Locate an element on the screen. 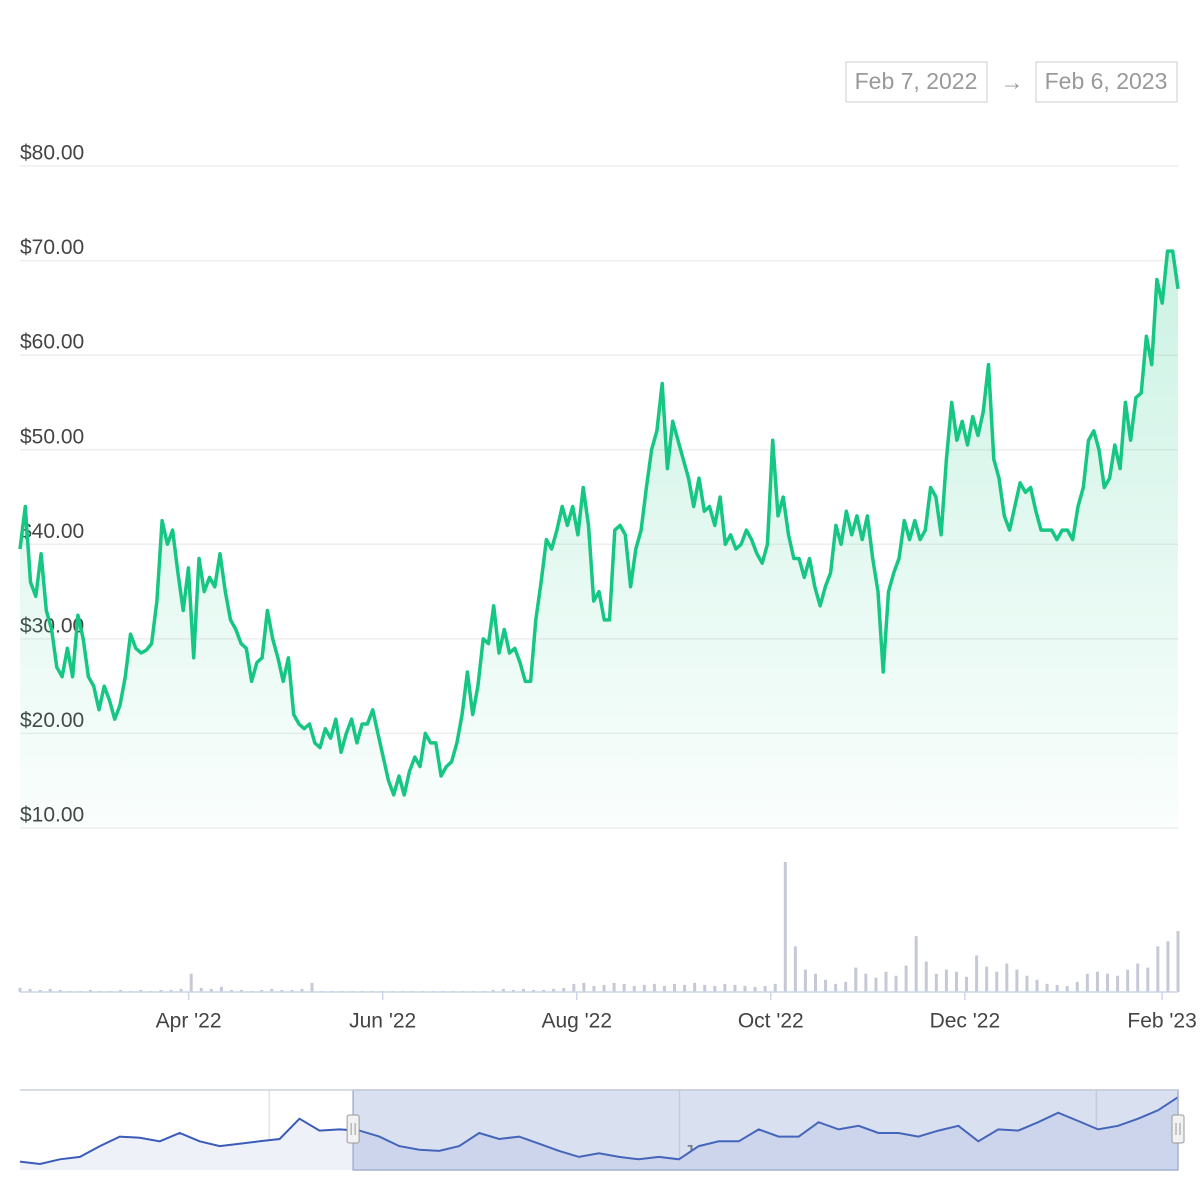 The height and width of the screenshot is (1200, 1200). nav-area is located at coordinates (599, 1133).